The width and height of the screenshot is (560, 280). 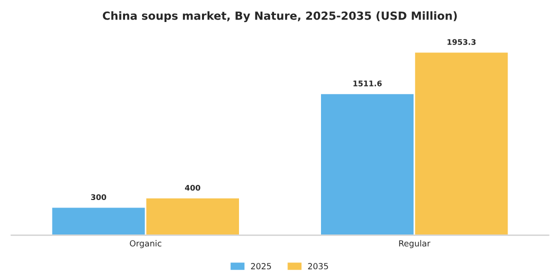 What do you see at coordinates (279, 16) in the screenshot?
I see `chart-title: China soups market, By Nature, 2025-2035 (USD Million)` at bounding box center [279, 16].